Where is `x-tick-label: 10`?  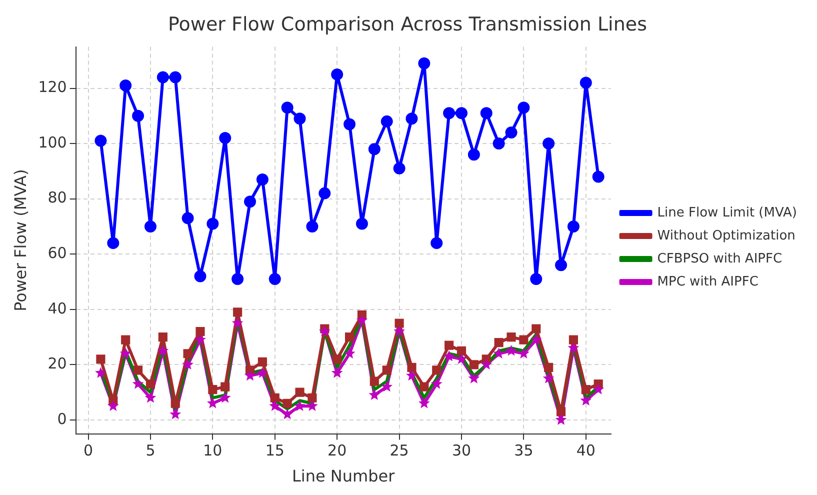 x-tick-label: 10 is located at coordinates (212, 451).